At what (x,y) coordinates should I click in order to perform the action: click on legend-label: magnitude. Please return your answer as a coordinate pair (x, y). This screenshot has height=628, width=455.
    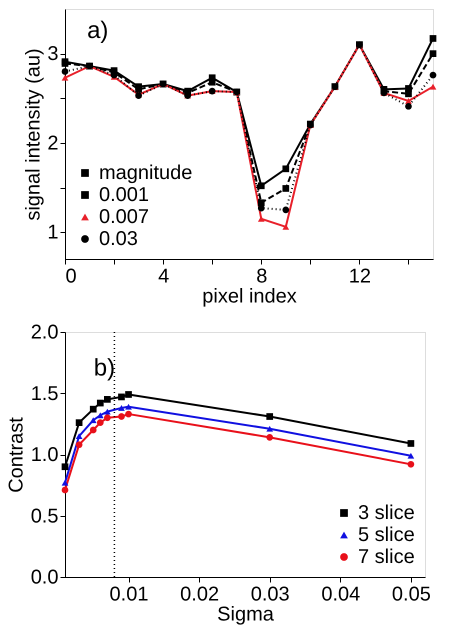
    Looking at the image, I should click on (145, 173).